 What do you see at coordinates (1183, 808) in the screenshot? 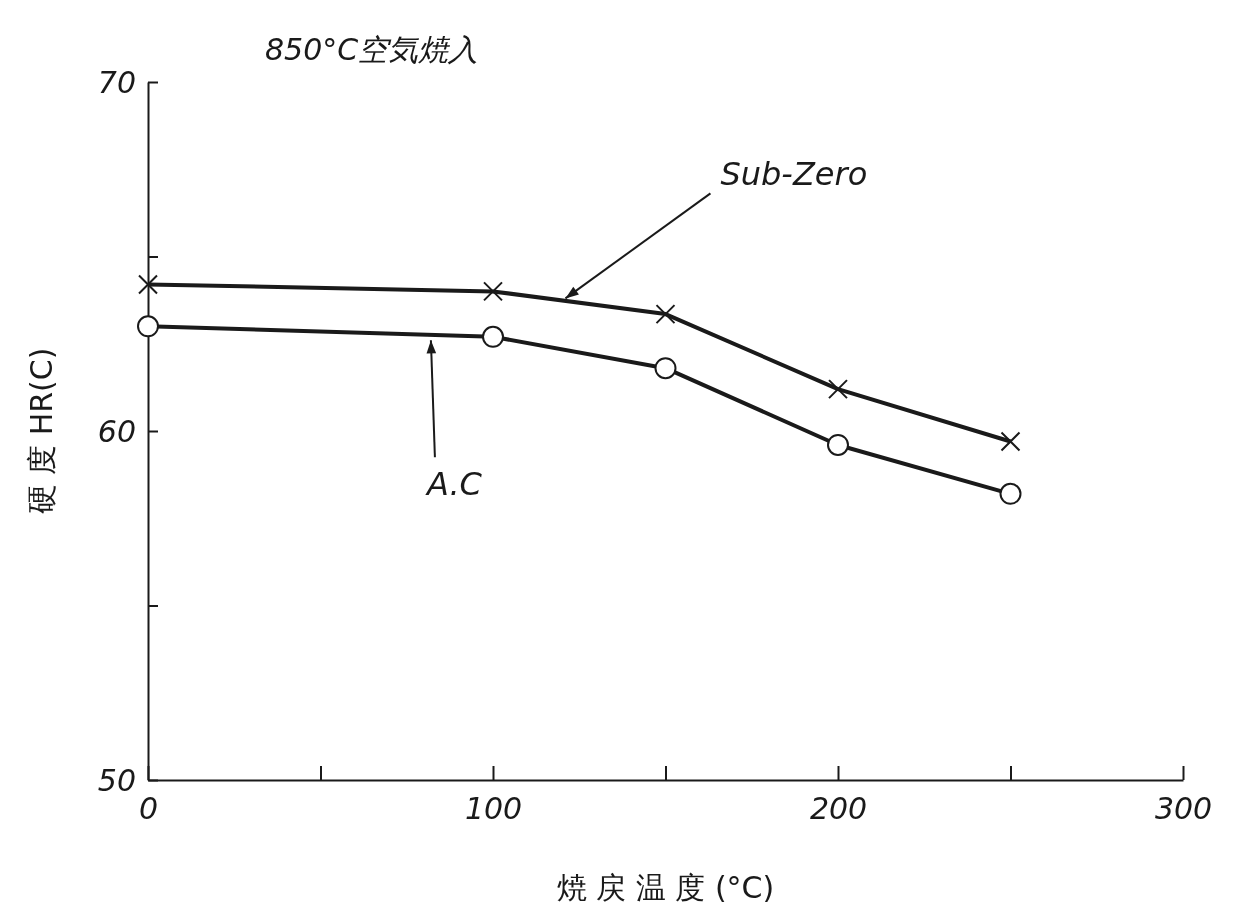
I see `x-tick-label: 300` at bounding box center [1183, 808].